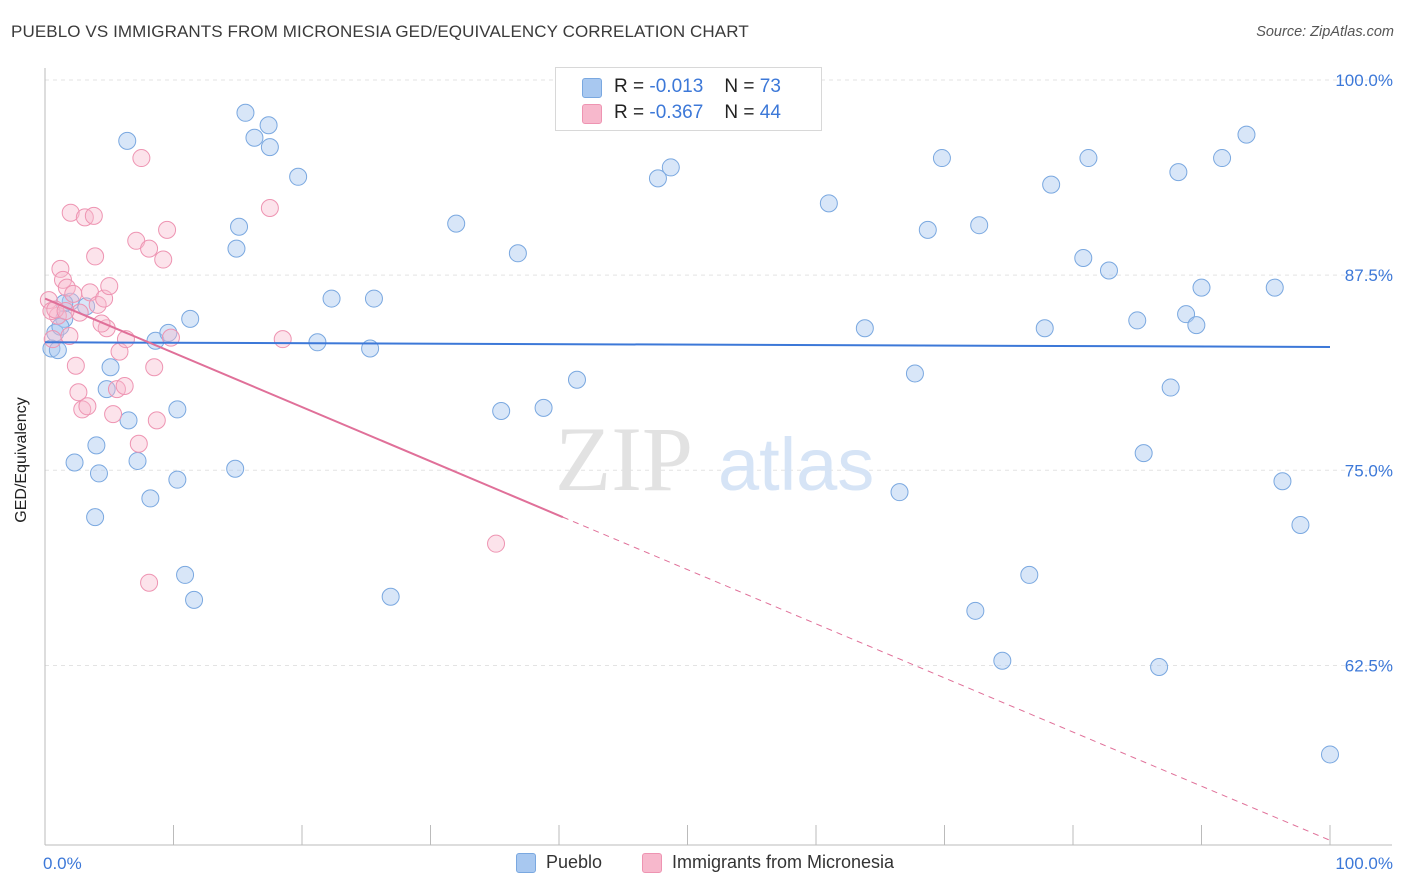 This screenshot has width=1406, height=892. What do you see at coordinates (1369, 665) in the screenshot?
I see `y-tick-label: 62.5%` at bounding box center [1369, 665].